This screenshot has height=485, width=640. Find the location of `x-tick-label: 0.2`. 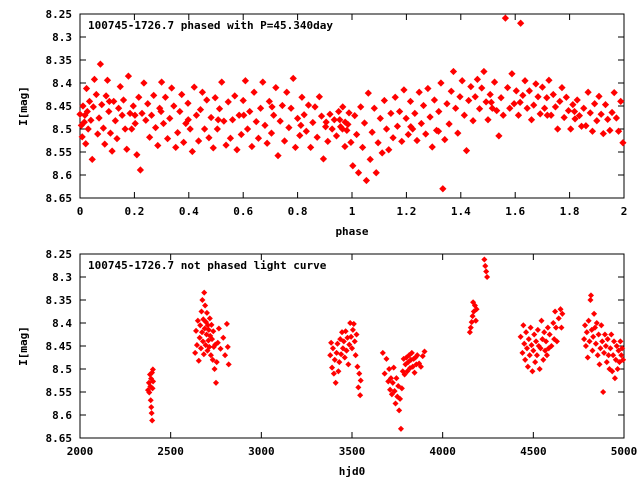

x-tick-label: 0.2 is located at coordinates (134, 211).